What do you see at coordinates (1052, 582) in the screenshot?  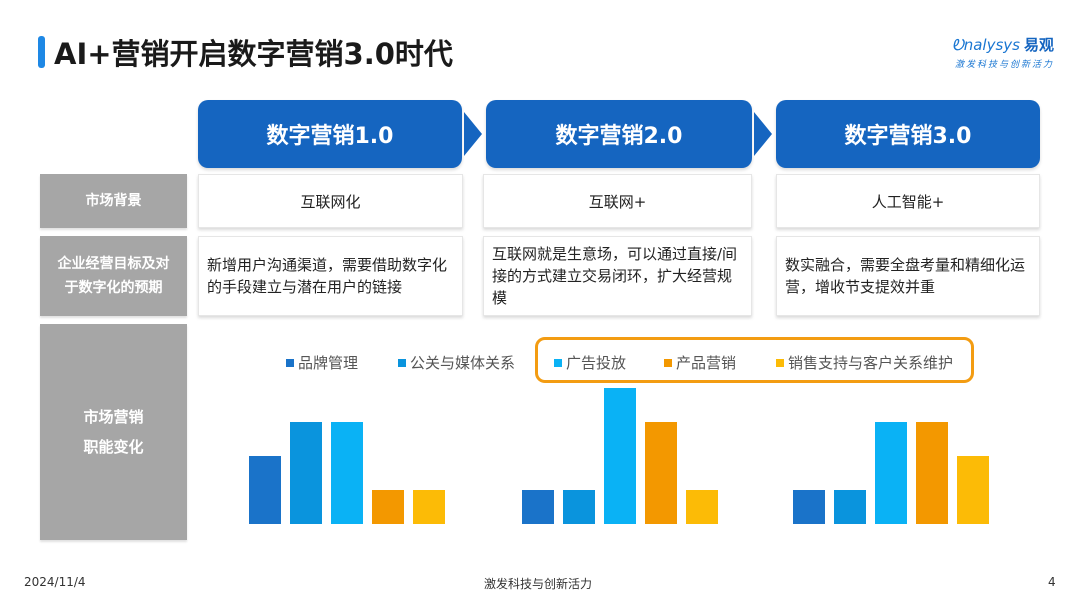 I see `page-number: 4` at bounding box center [1052, 582].